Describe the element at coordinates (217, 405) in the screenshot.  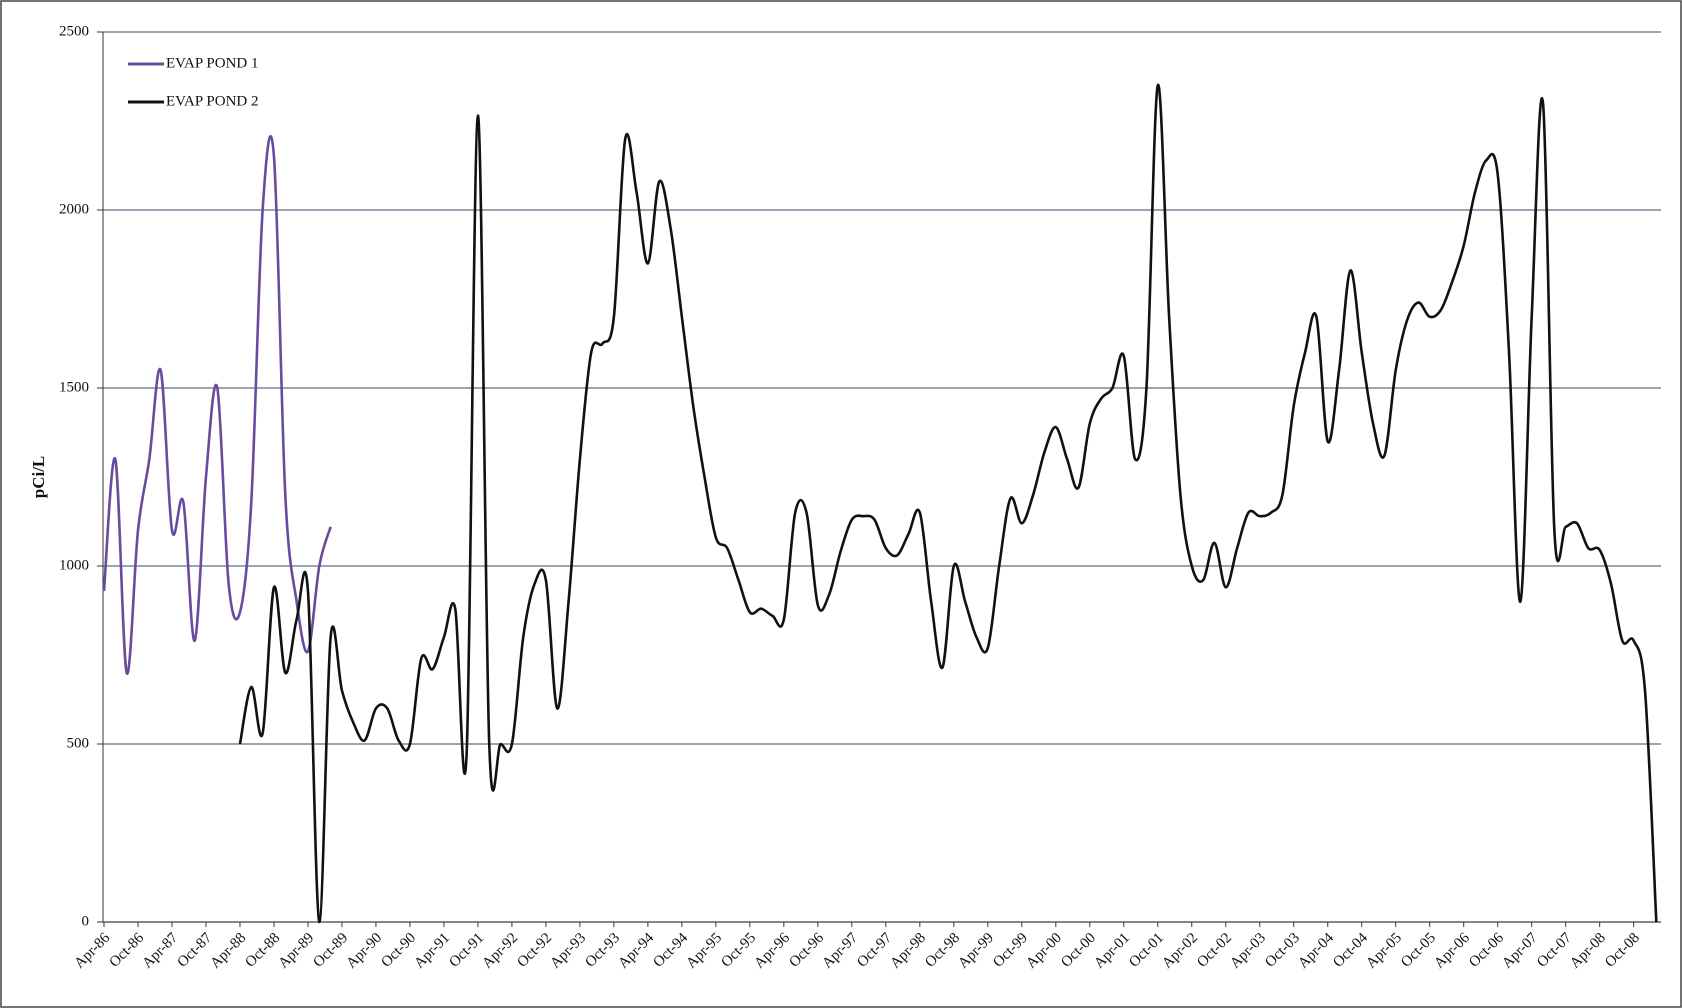
I see `series-line` at that location.